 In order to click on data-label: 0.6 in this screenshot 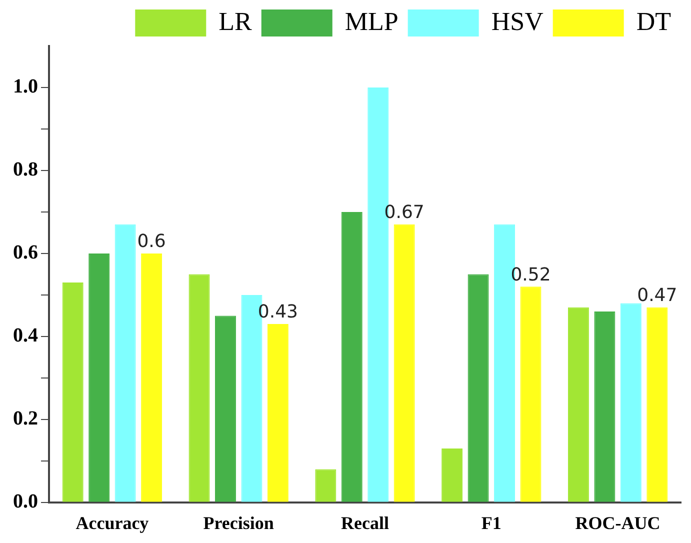, I will do `click(151, 241)`.